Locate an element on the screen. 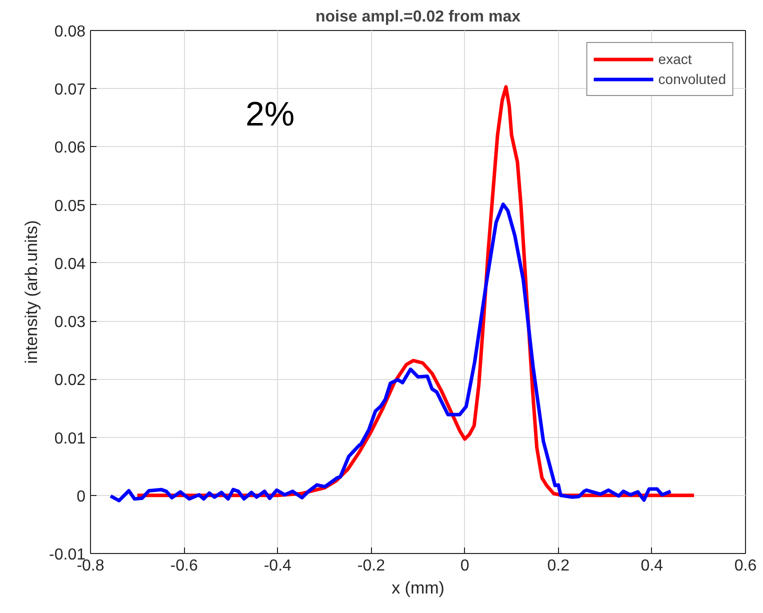  x-tick-label: -0.4 is located at coordinates (278, 566).